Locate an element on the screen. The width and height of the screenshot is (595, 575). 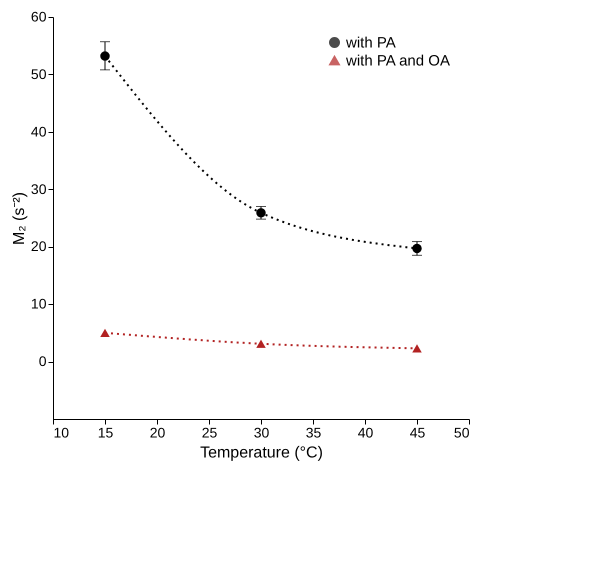
y-tick-label: 40 is located at coordinates (38, 131).